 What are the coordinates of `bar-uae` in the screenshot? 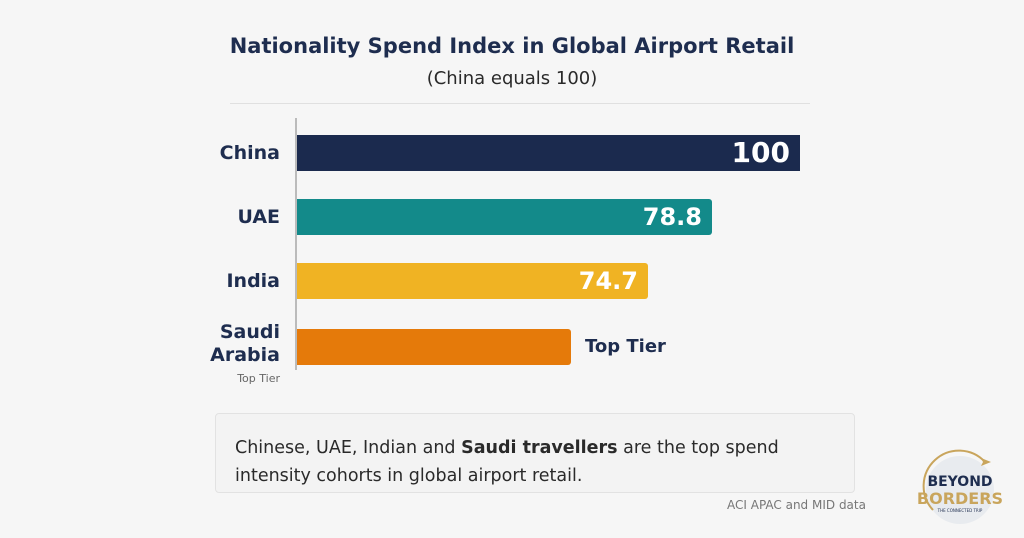 It's located at (504, 217).